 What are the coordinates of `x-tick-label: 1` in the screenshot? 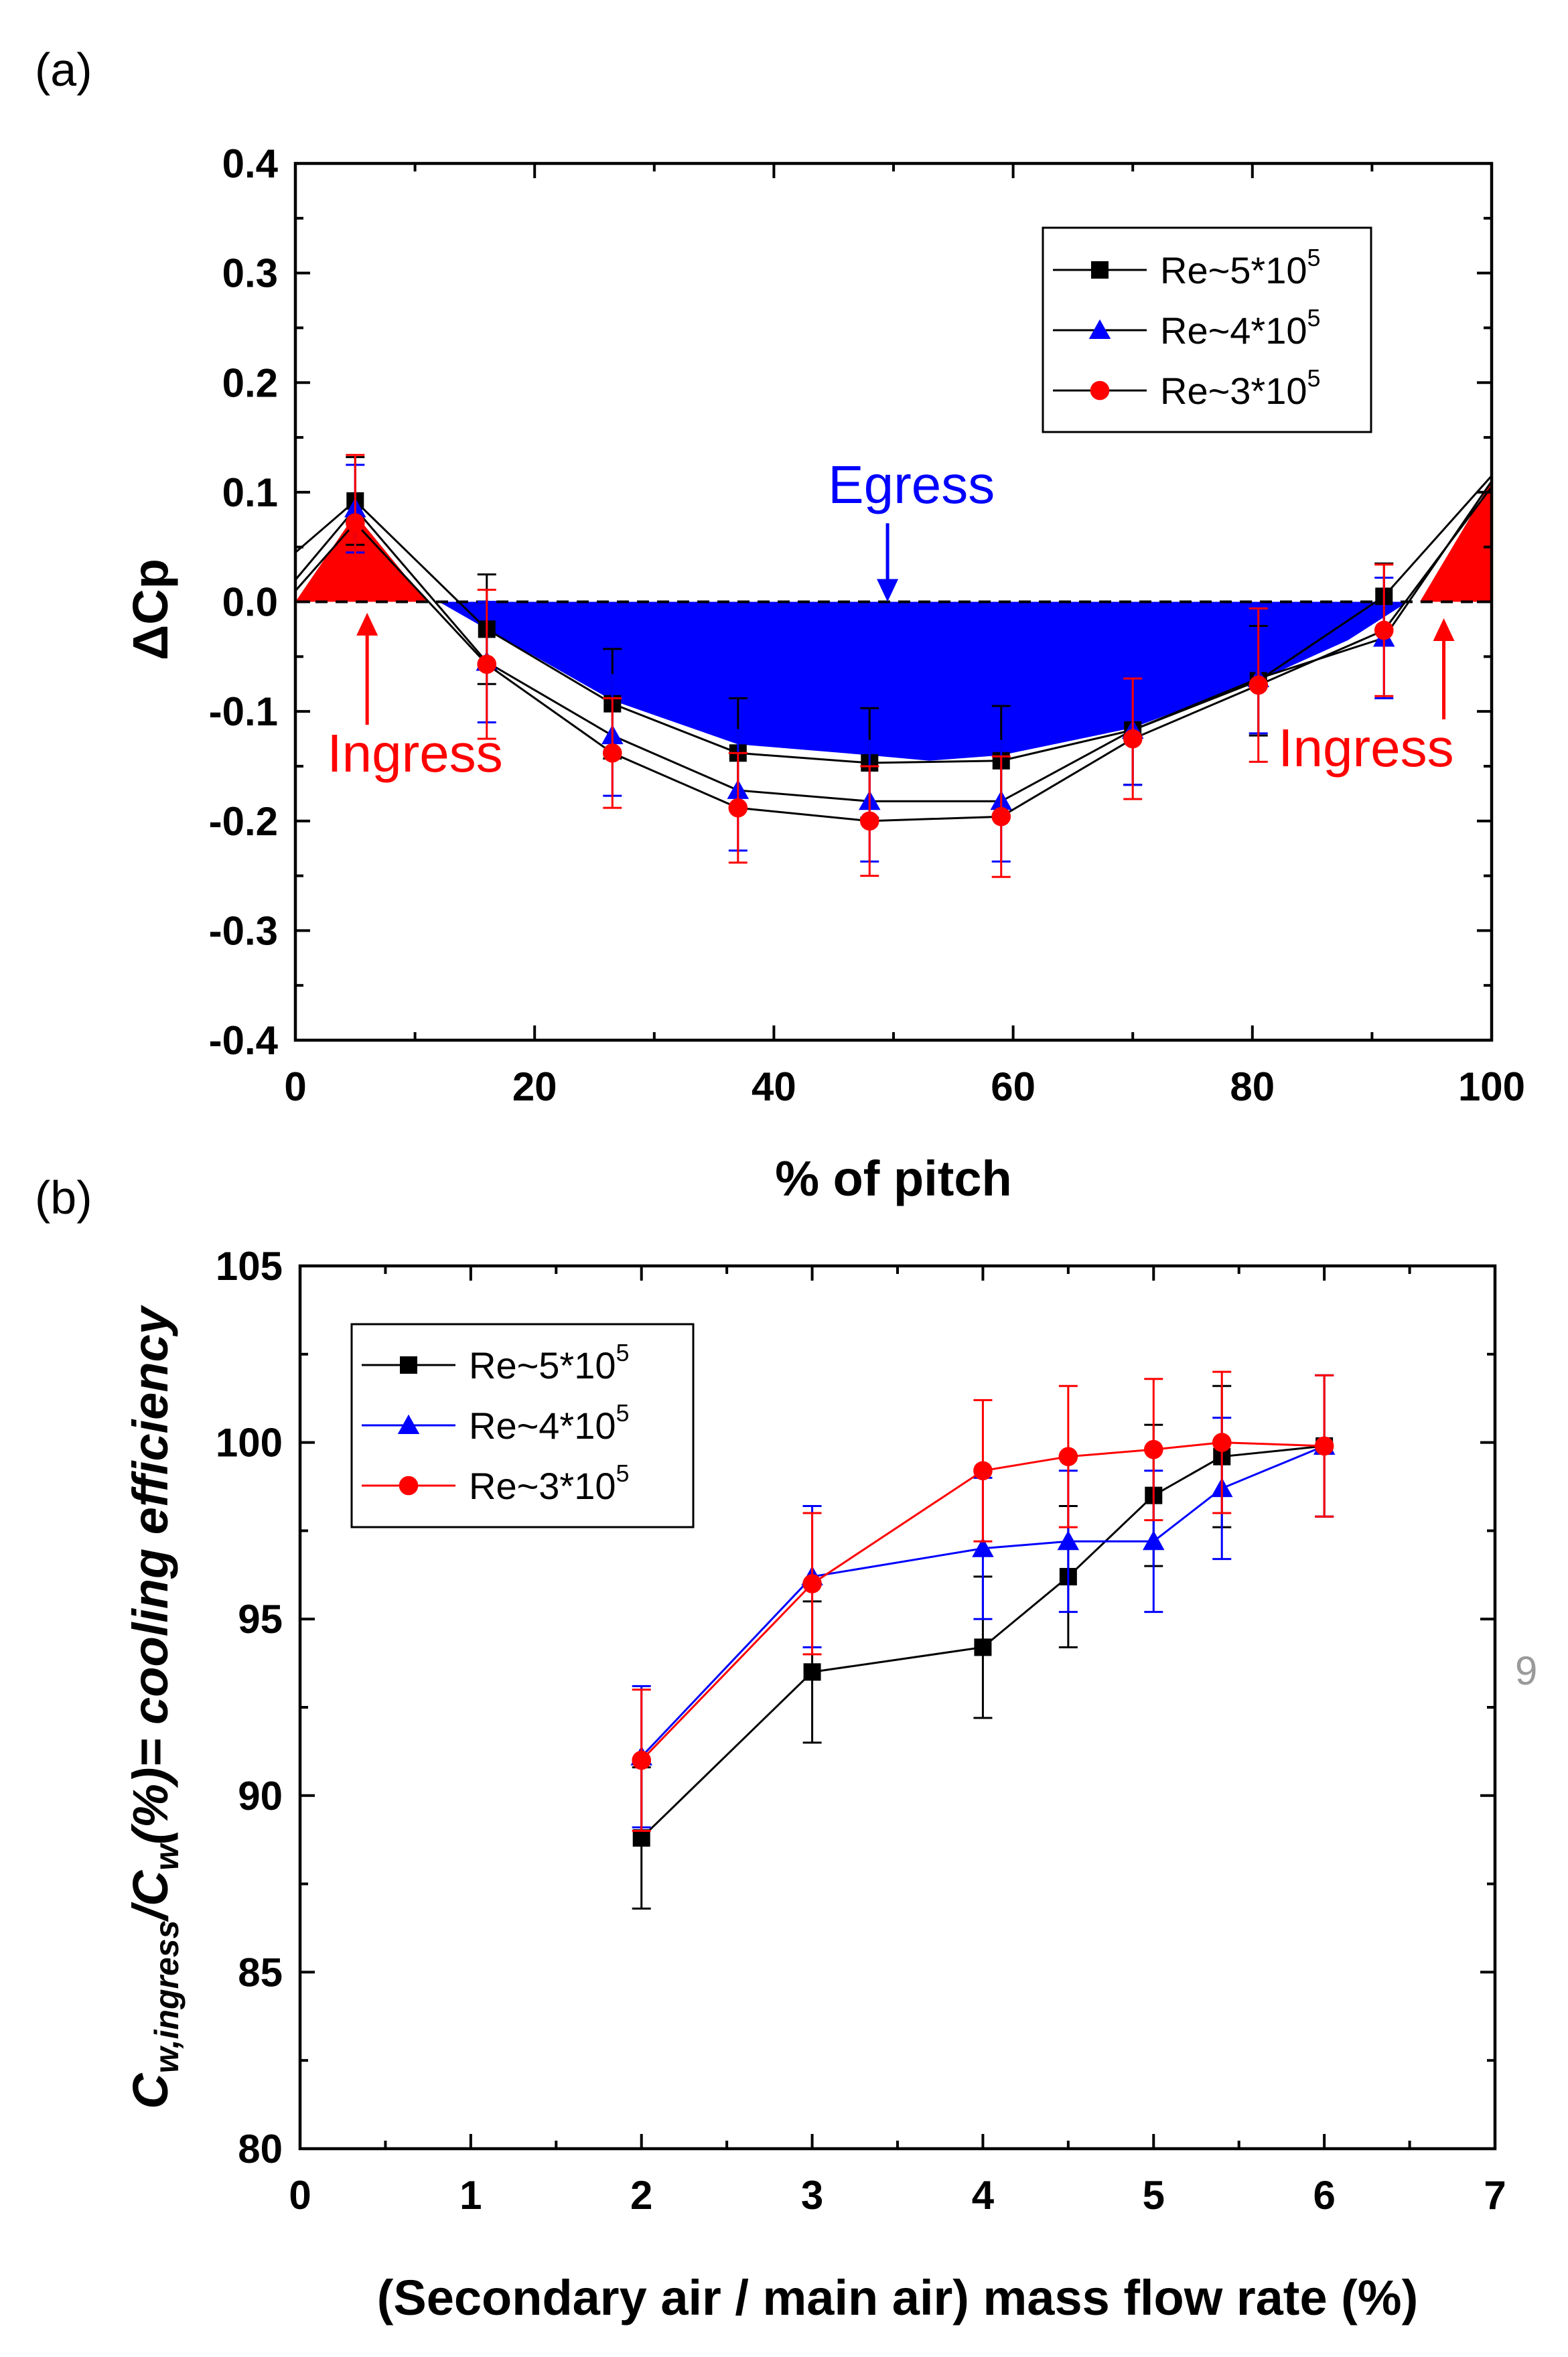 It's located at (471, 2195).